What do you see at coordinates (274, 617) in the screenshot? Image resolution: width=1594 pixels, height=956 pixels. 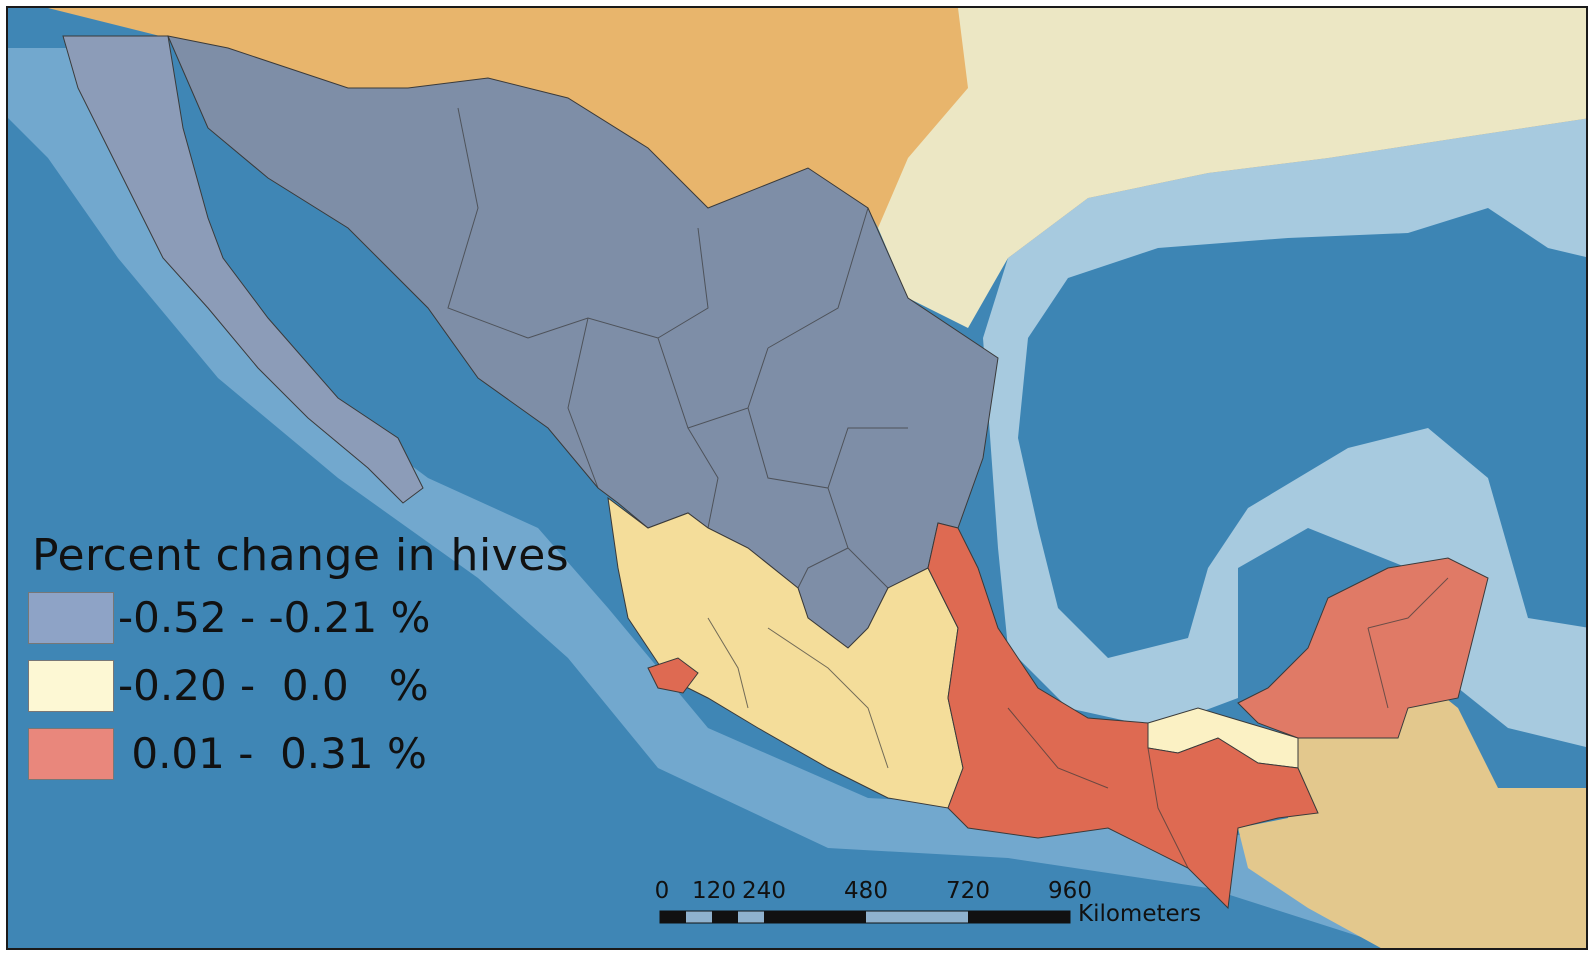 I see `legend-label-decrease: -0.52 - -0.21 %` at bounding box center [274, 617].